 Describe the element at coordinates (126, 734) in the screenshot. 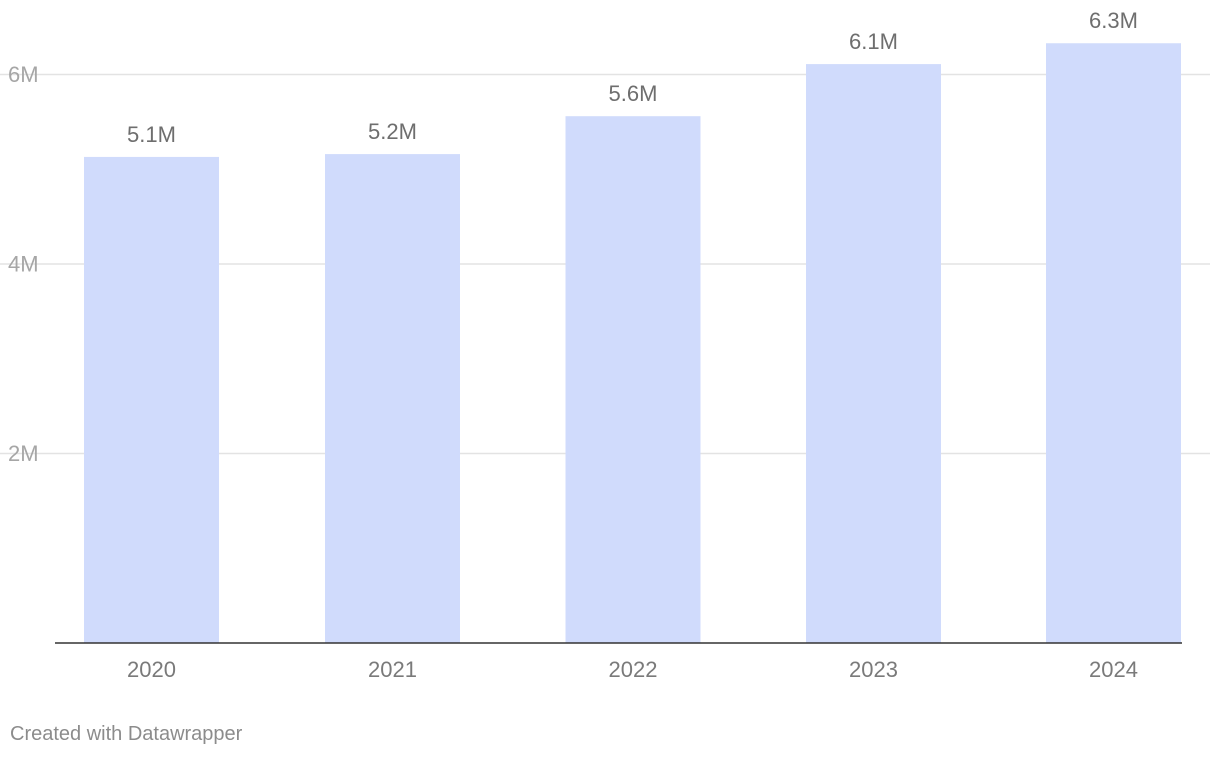

I see `footer-credit: Created with Datawrapper` at that location.